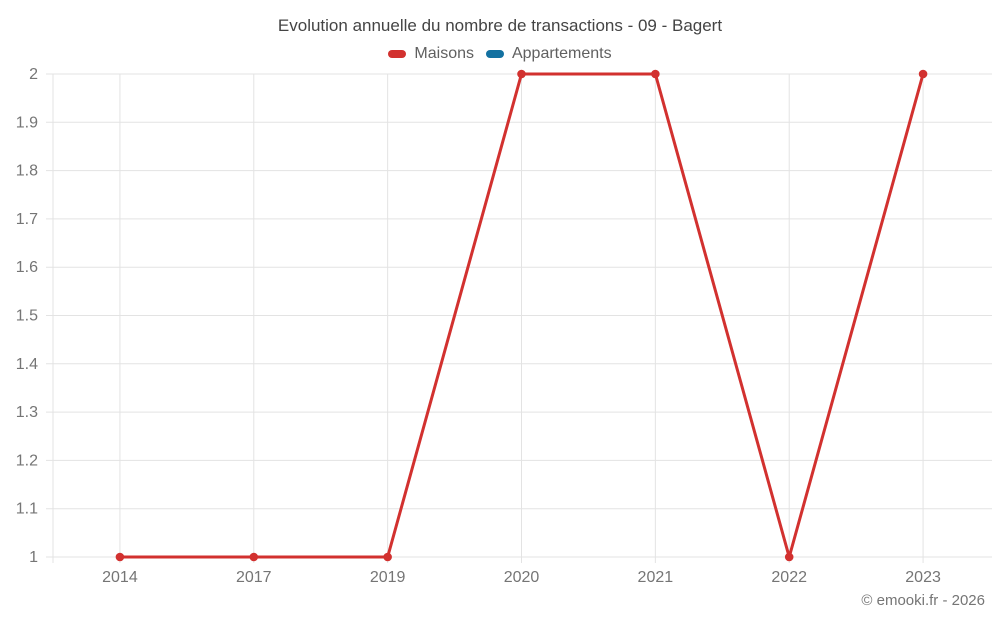 The height and width of the screenshot is (625, 1000). Describe the element at coordinates (561, 53) in the screenshot. I see `legend-label-appartements: Appartements` at that location.